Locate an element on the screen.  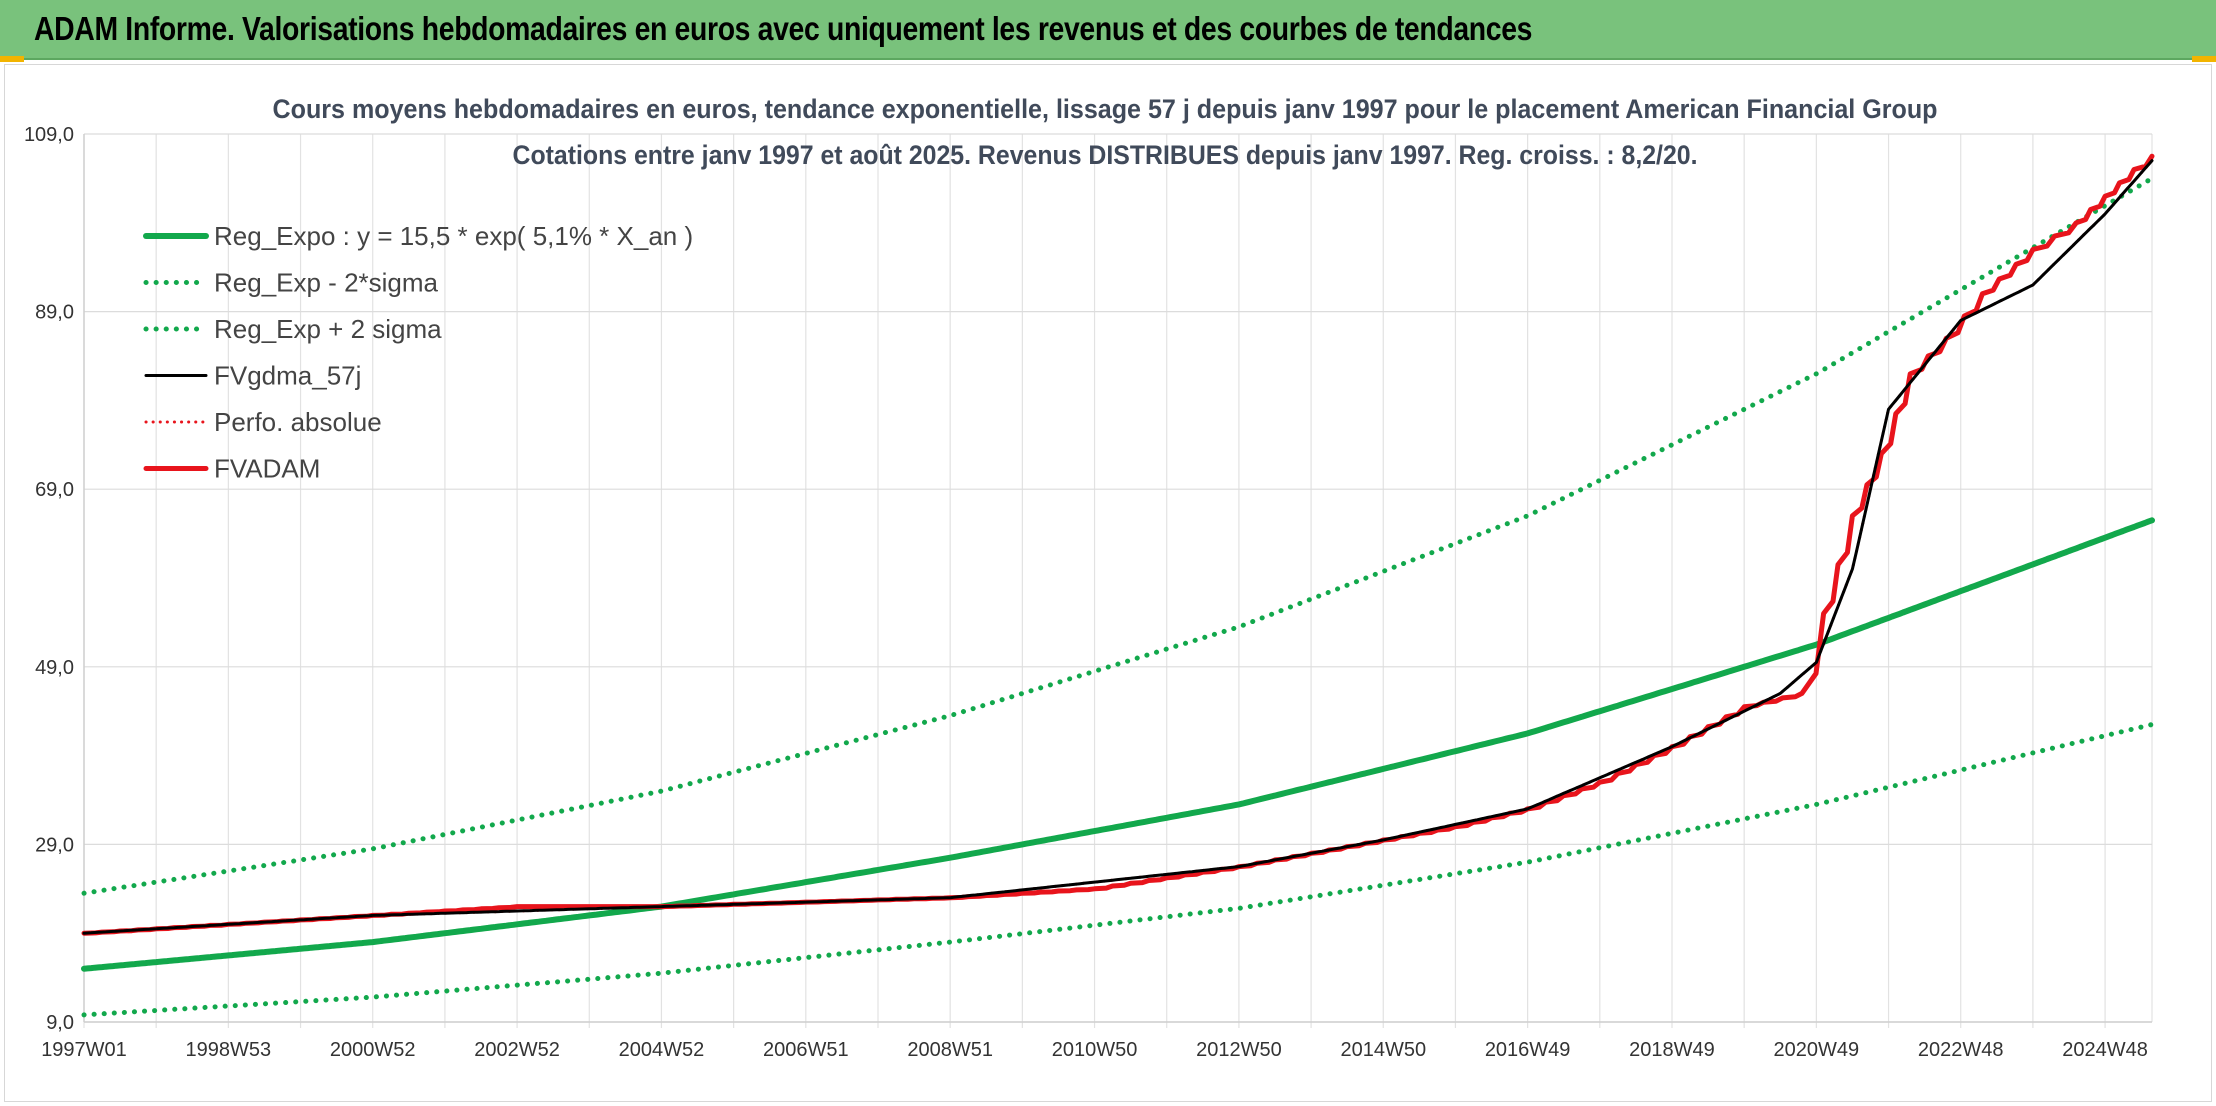
legend-label: Reg_Exp + 2 sigma is located at coordinates (328, 329).